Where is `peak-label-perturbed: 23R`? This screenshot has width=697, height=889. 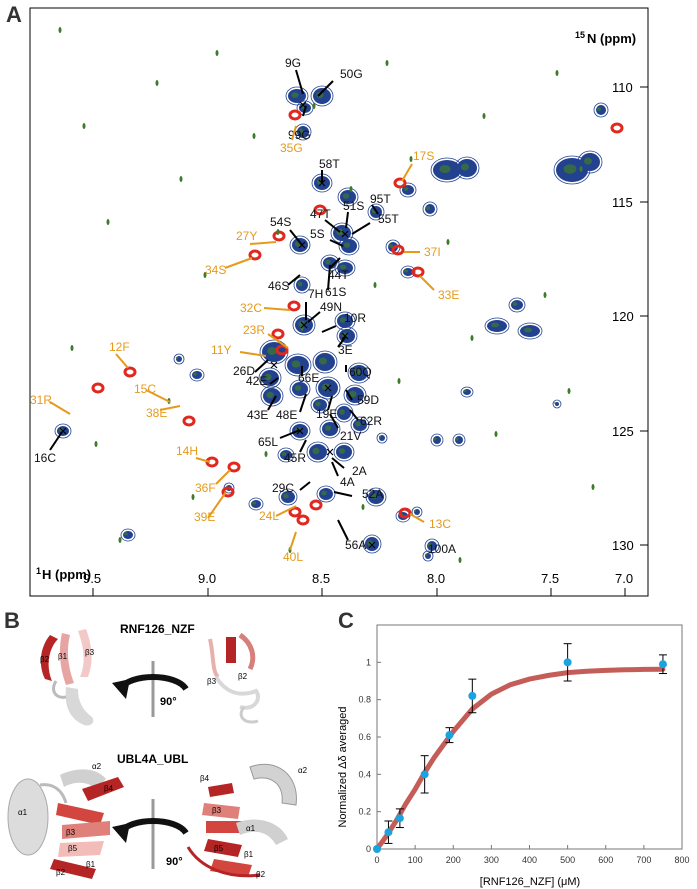
peak-label-perturbed: 23R is located at coordinates (254, 330).